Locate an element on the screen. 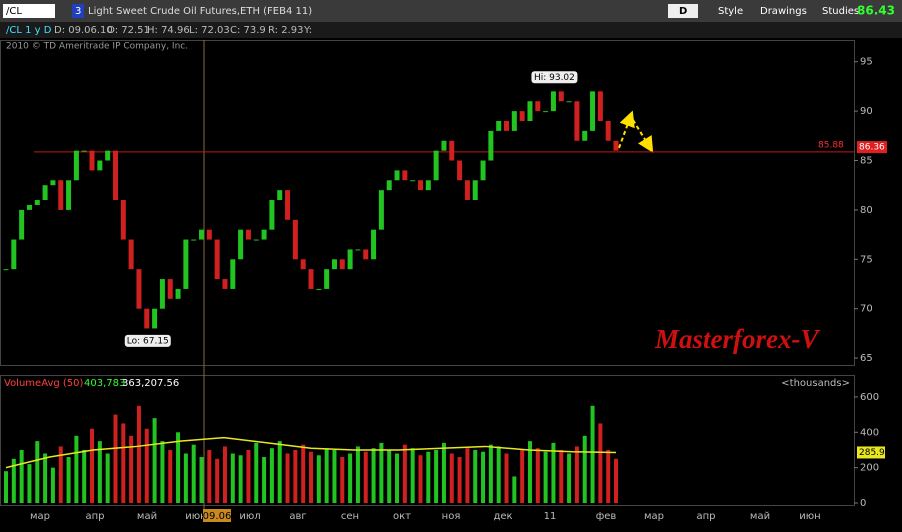 This screenshot has height=532, width=902. last-box is located at coordinates (872, 147).